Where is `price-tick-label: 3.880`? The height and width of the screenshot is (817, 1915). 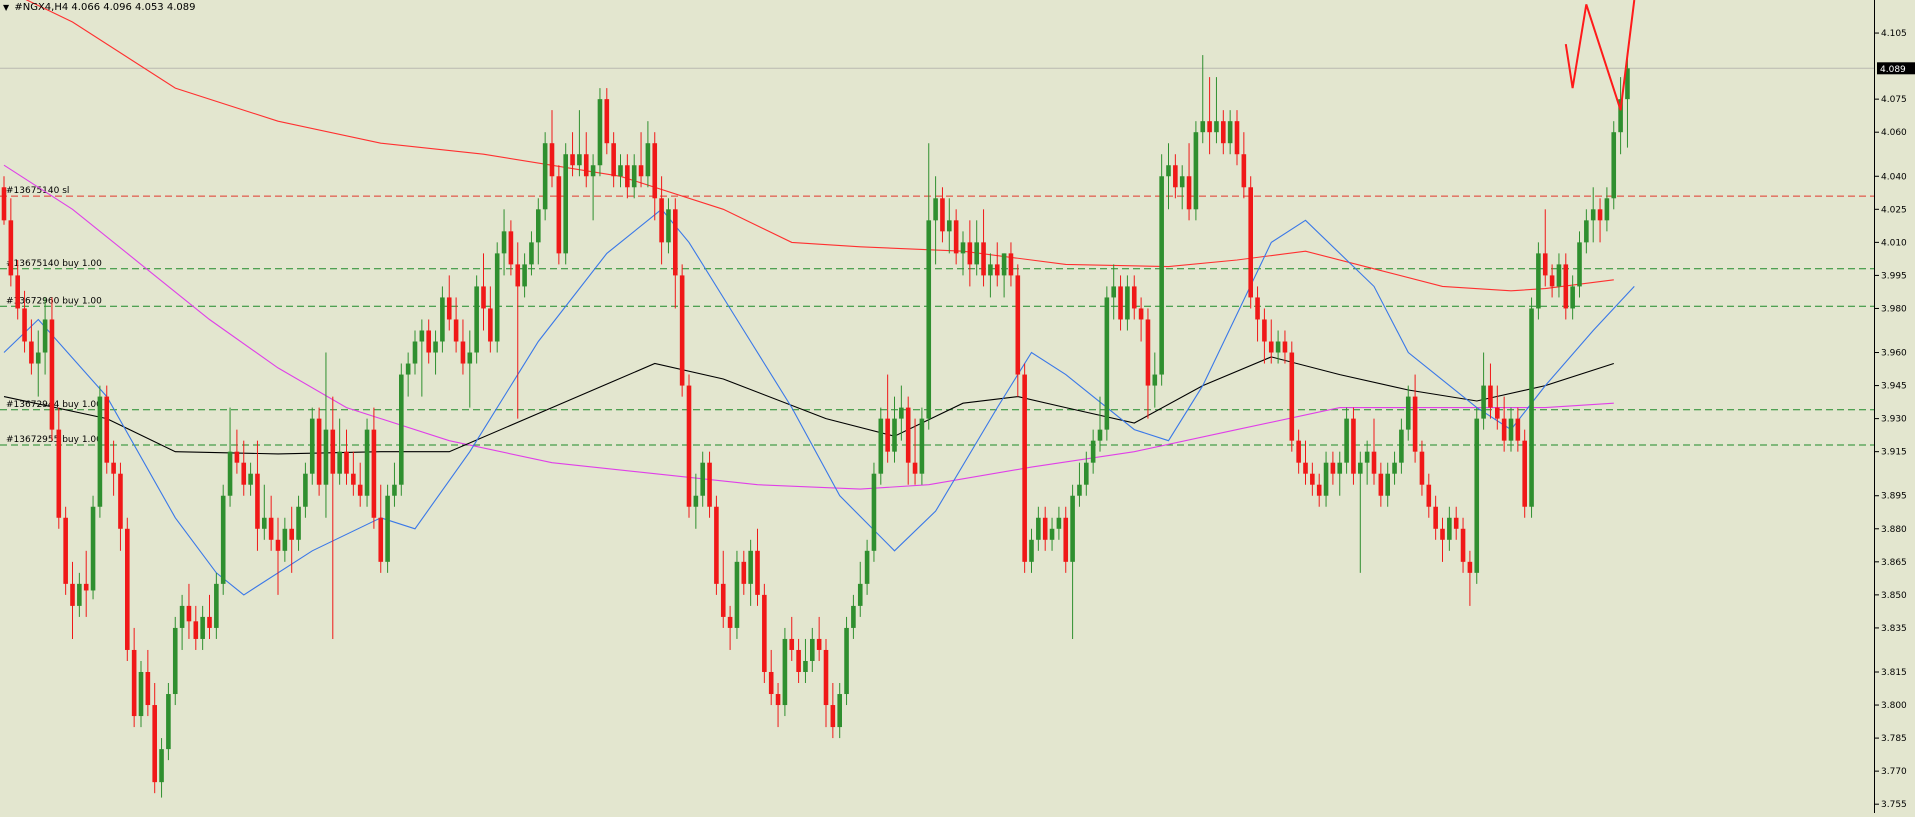
price-tick-label: 3.880 is located at coordinates (1894, 530).